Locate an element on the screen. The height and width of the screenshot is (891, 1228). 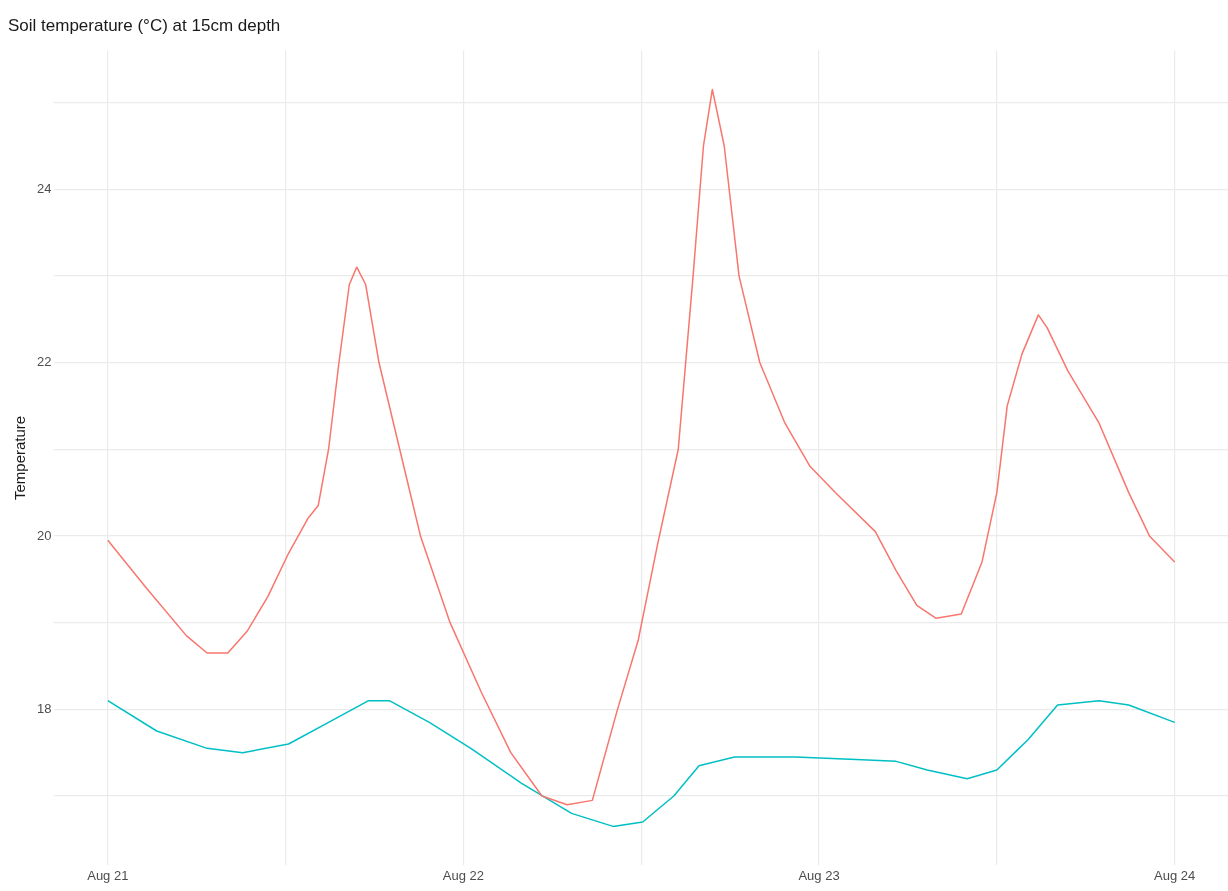
x-tick-label: Aug 22 is located at coordinates (463, 875).